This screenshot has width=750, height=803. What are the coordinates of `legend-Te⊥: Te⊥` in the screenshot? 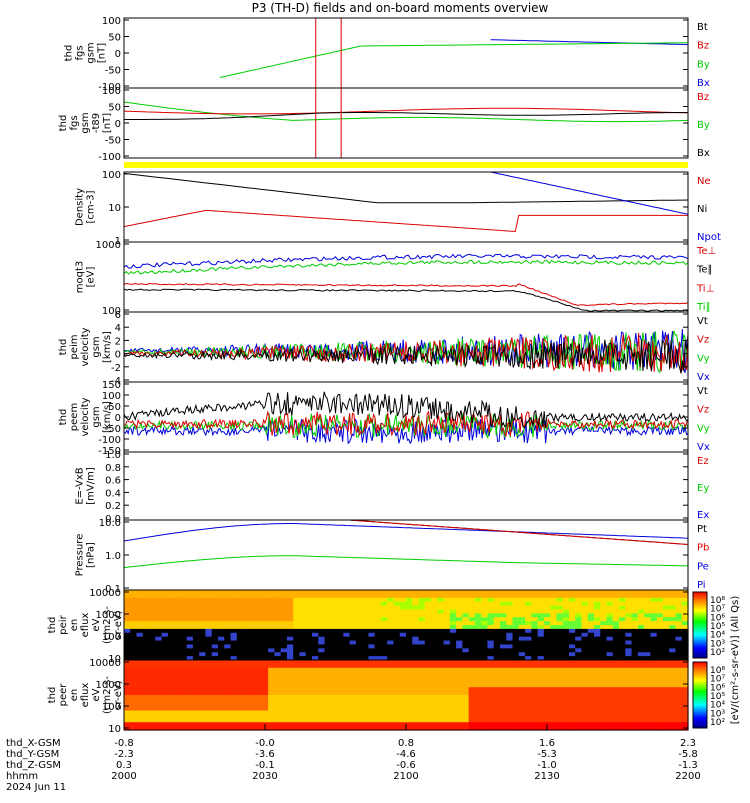 It's located at (706, 251).